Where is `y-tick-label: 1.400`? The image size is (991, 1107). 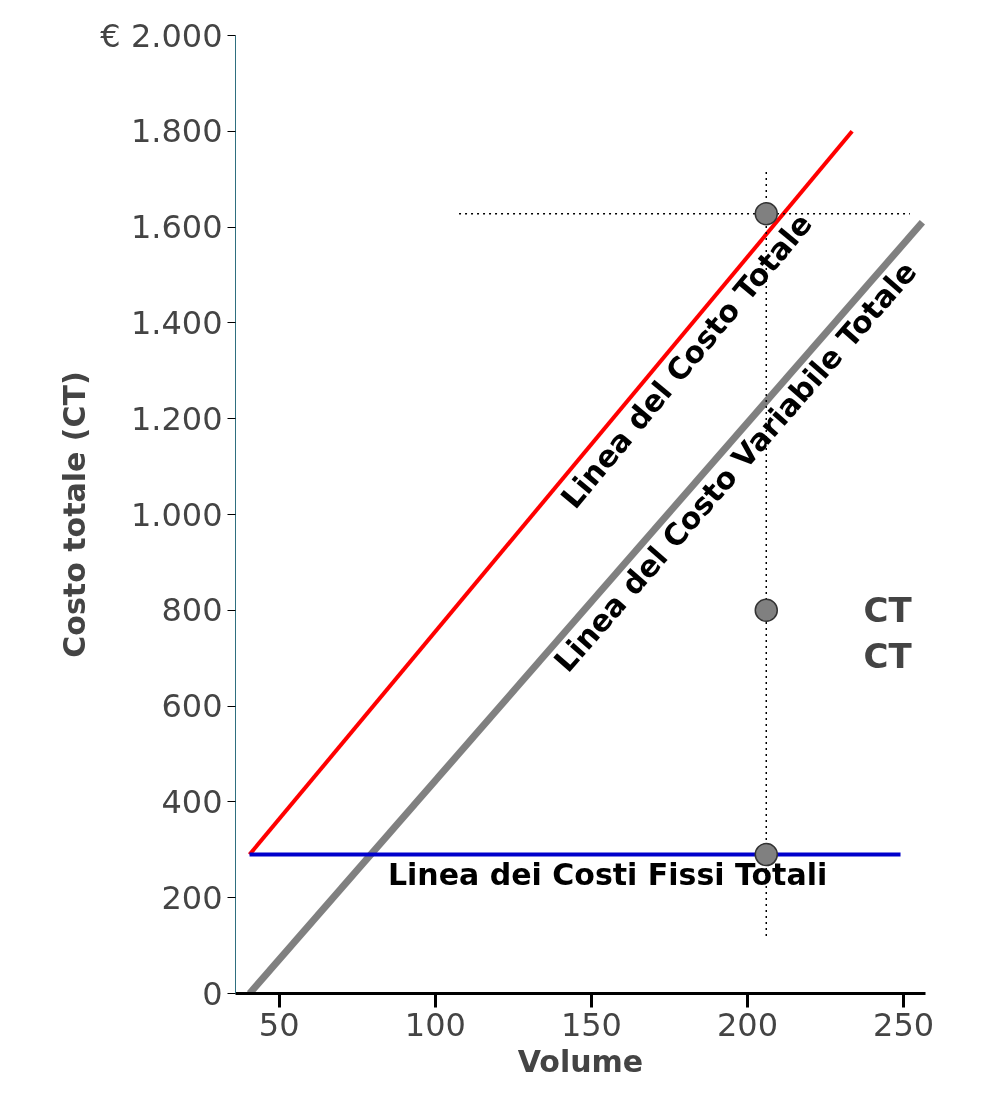
y-tick-label: 1.400 is located at coordinates (176, 322).